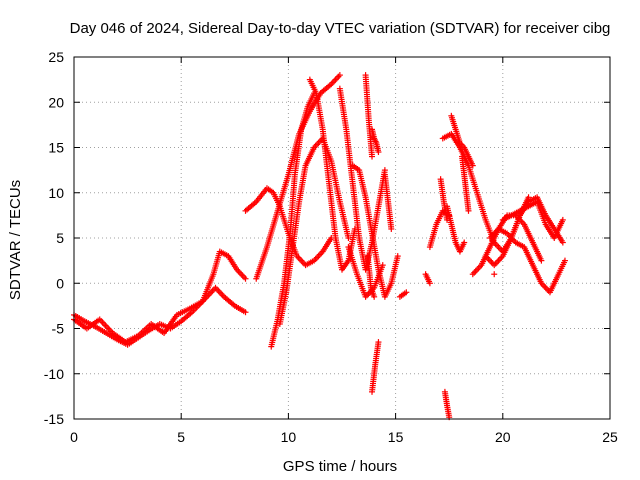 This screenshot has width=640, height=480. I want to click on x-axis-label: GPS time / hours, so click(340, 466).